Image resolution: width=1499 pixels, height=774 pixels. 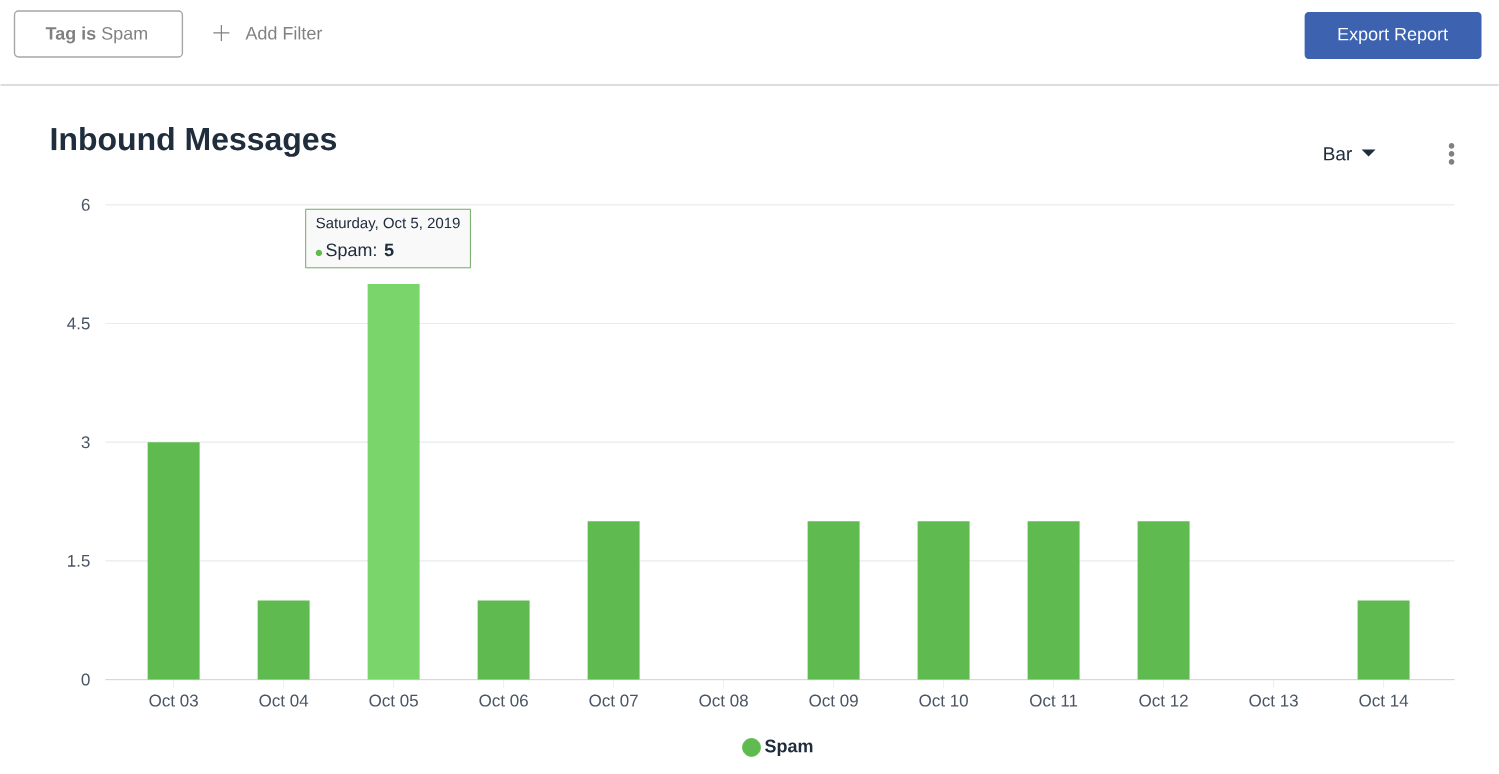 I want to click on annotation: Spam: 5, so click(x=360, y=251).